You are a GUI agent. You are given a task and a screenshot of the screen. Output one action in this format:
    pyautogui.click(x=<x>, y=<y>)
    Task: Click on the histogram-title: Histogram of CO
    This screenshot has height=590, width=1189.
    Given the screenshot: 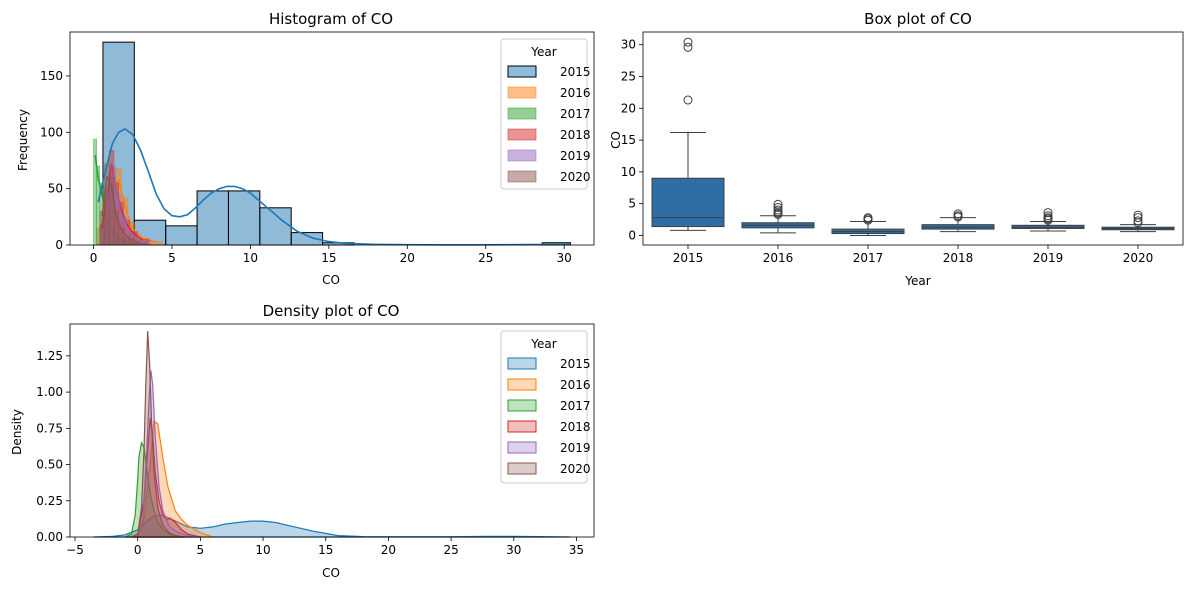 What is the action you would take?
    pyautogui.click(x=331, y=19)
    